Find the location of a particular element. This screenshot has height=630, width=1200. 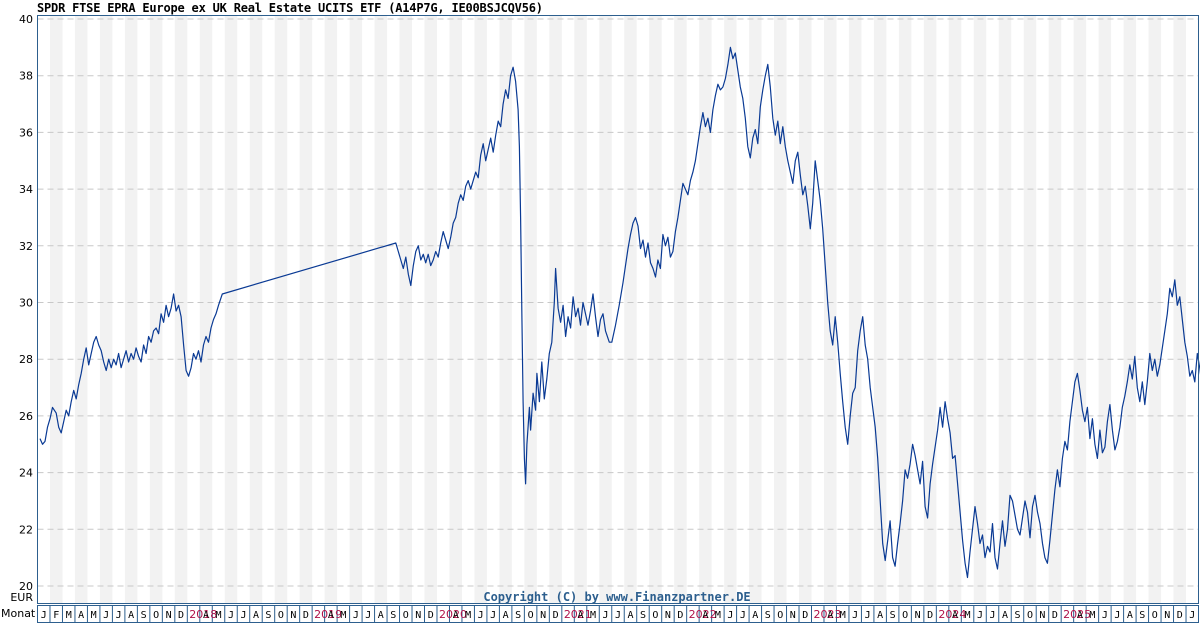

year-label: 2025 is located at coordinates (1077, 614).